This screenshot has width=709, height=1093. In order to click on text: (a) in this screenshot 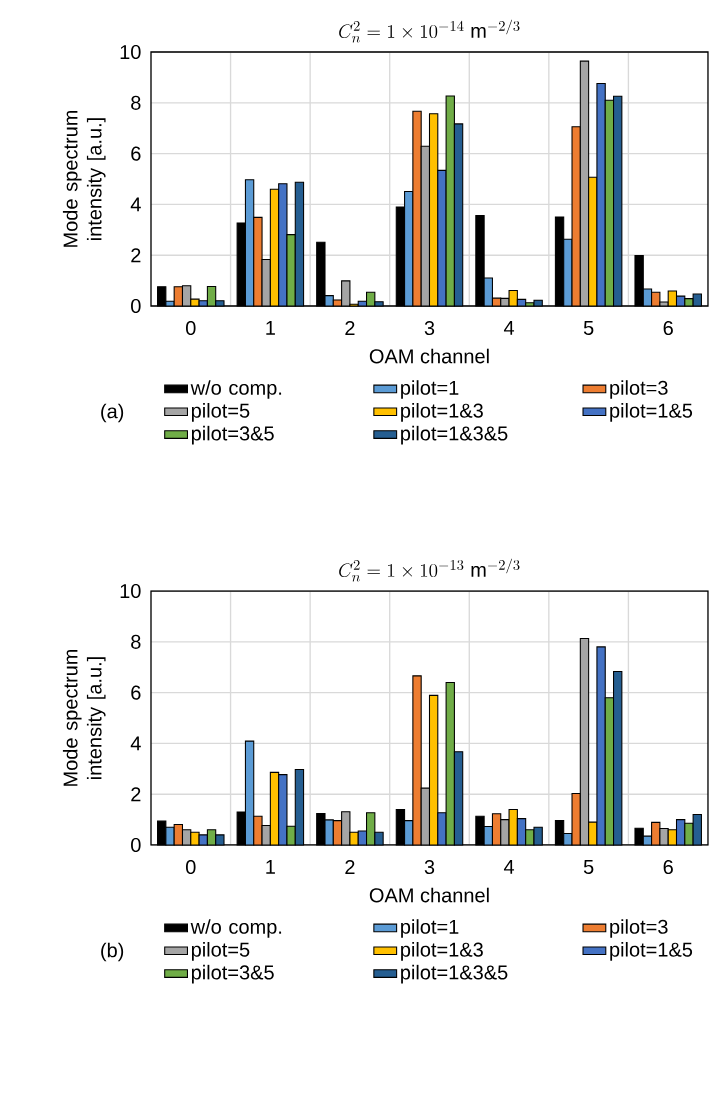, I will do `click(112, 413)`.